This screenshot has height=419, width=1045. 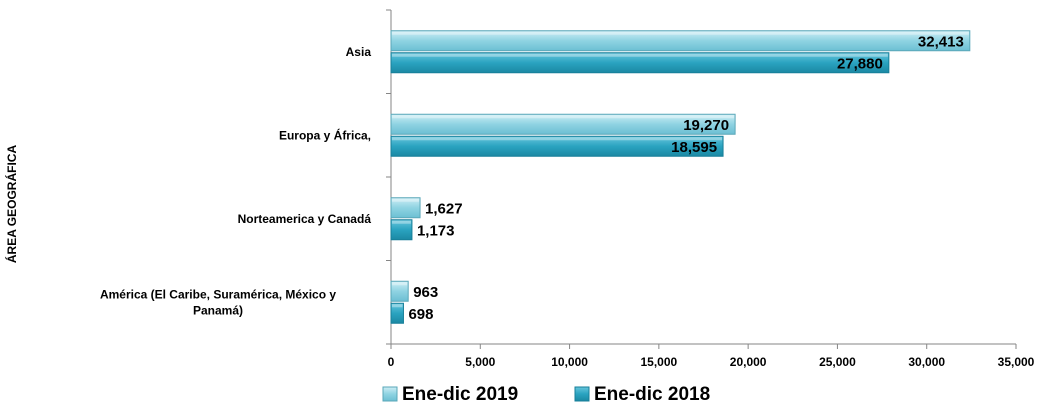 What do you see at coordinates (325, 134) in the screenshot?
I see `category-label: Europa y África,` at bounding box center [325, 134].